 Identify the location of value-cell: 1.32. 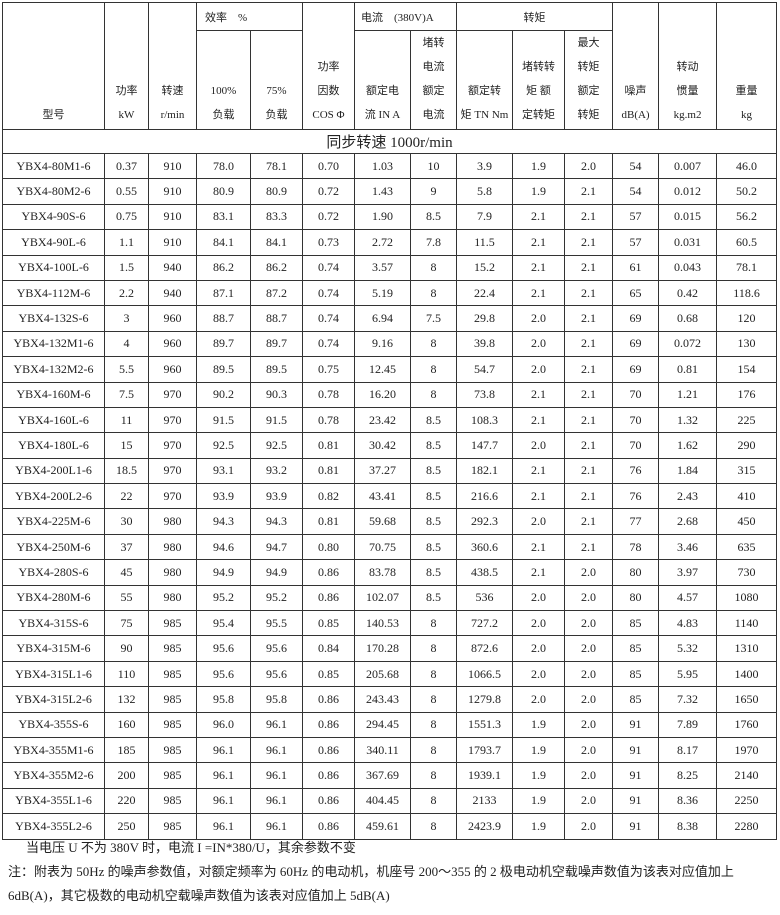
(688, 420).